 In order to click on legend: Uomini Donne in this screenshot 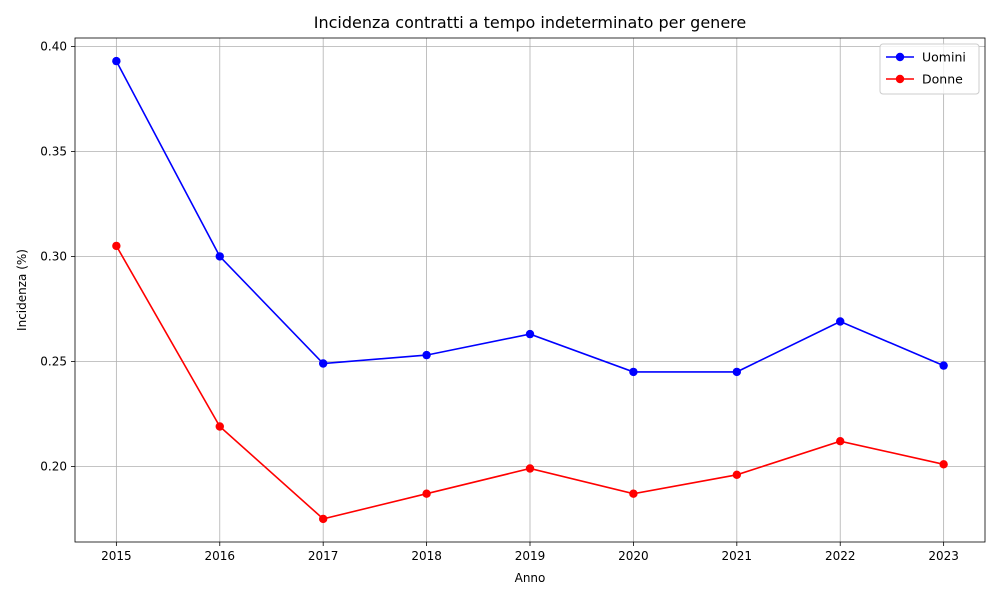, I will do `click(929, 69)`.